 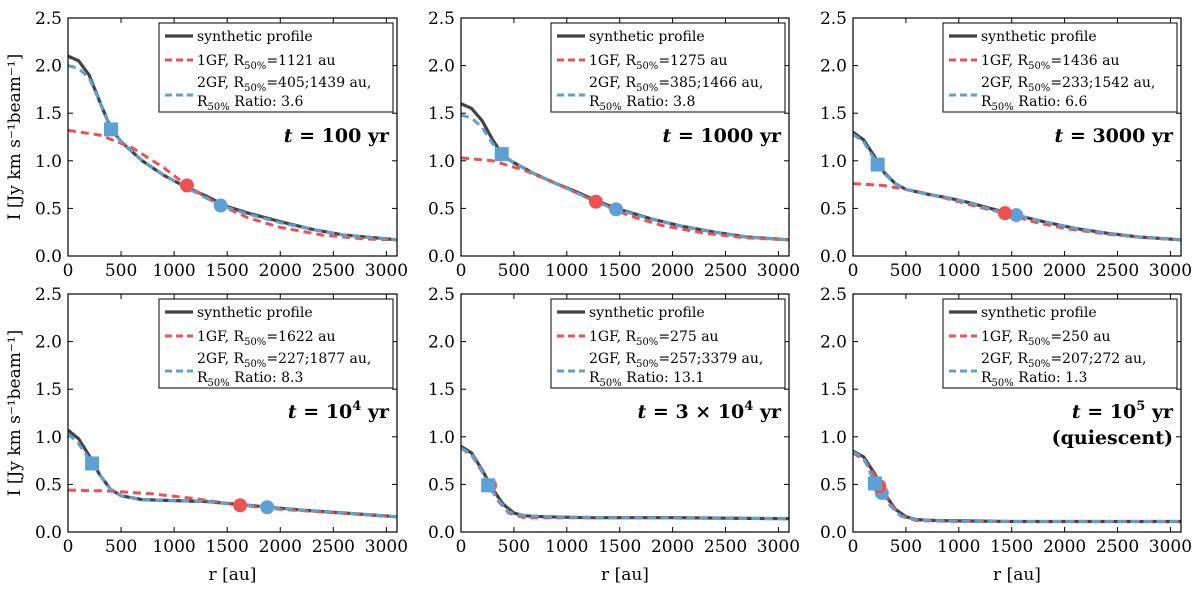 I want to click on time-annotation: t = 104 yr, so click(x=339, y=411).